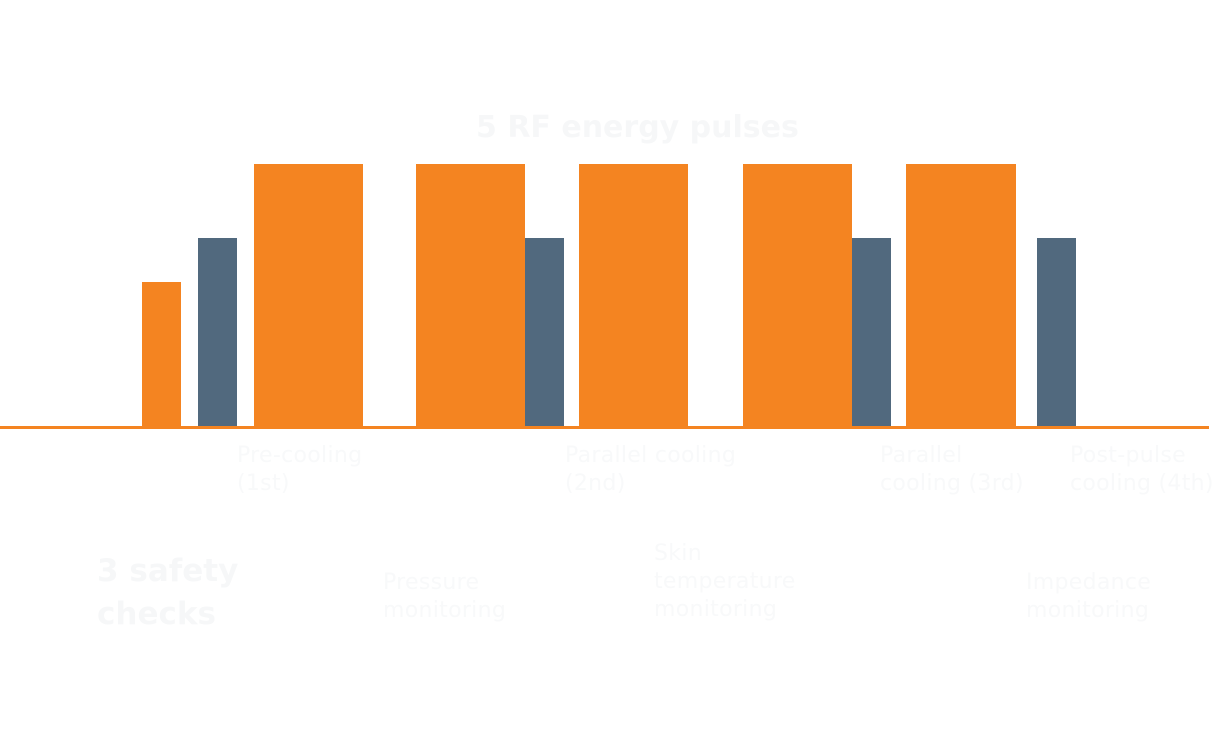 The height and width of the screenshot is (731, 1215). What do you see at coordinates (651, 469) in the screenshot?
I see `cooling-label-parallel-2nd: Parallel cooling (2nd)` at bounding box center [651, 469].